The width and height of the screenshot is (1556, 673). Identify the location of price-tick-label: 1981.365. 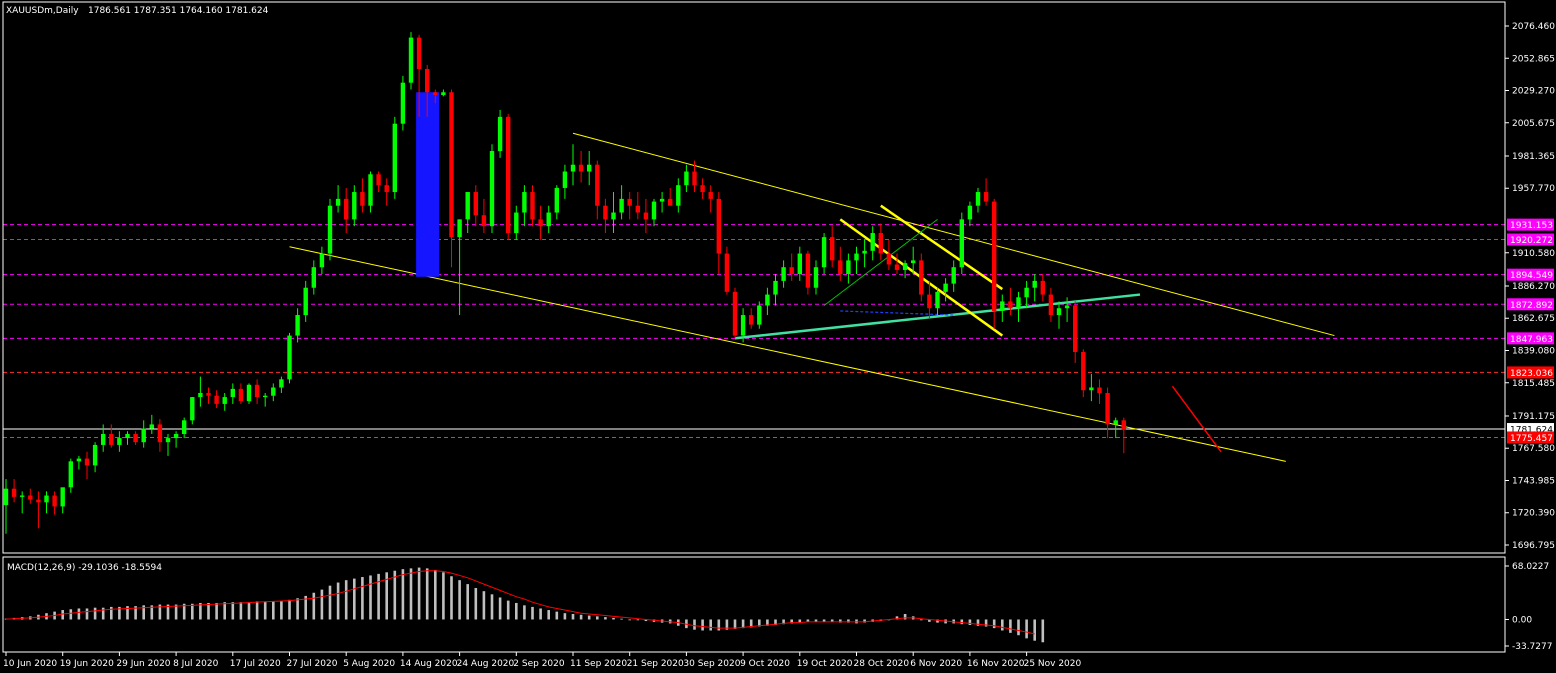
(1533, 157).